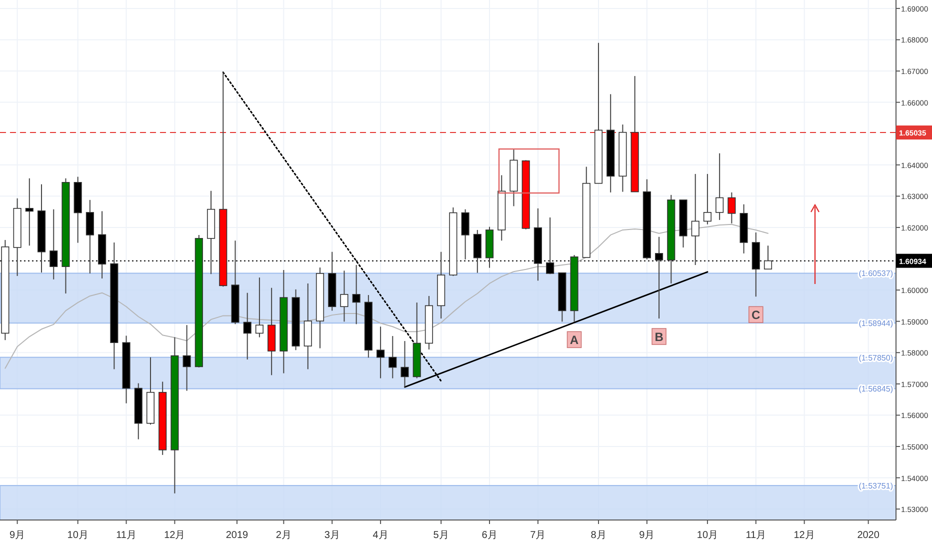  Describe the element at coordinates (868, 535) in the screenshot. I see `x-tick-label: 2020` at that location.